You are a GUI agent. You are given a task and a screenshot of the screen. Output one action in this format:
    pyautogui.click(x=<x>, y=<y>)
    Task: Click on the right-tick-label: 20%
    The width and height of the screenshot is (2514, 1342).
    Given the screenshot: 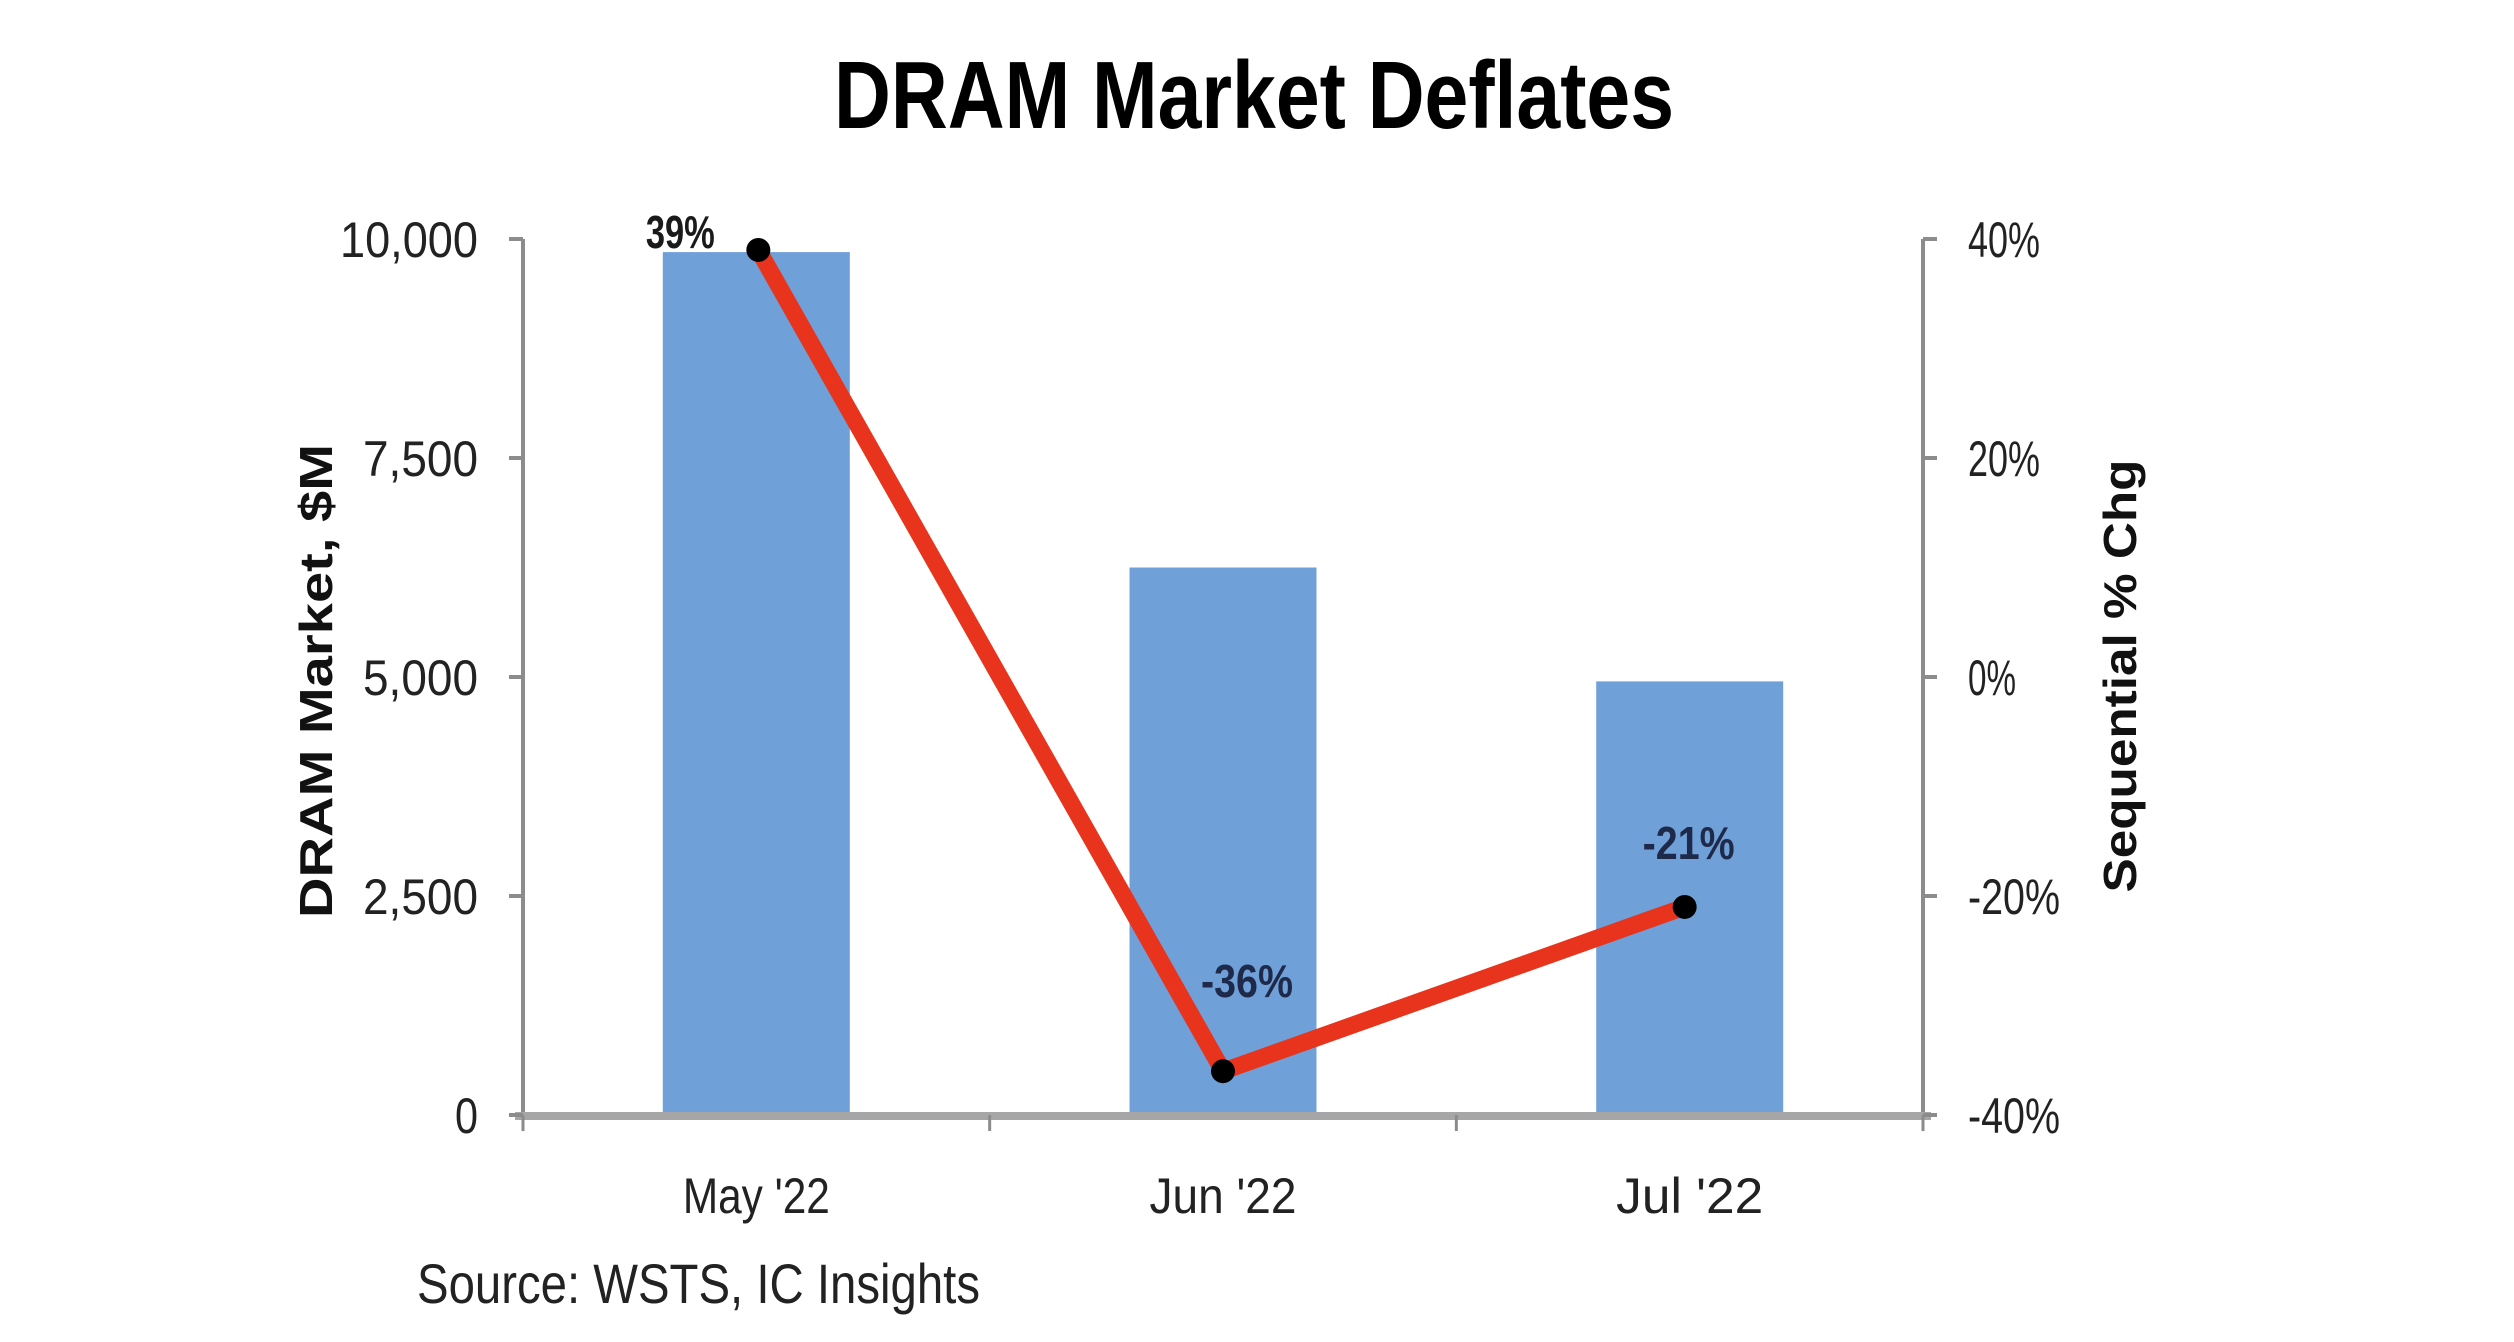 What is the action you would take?
    pyautogui.click(x=2004, y=459)
    